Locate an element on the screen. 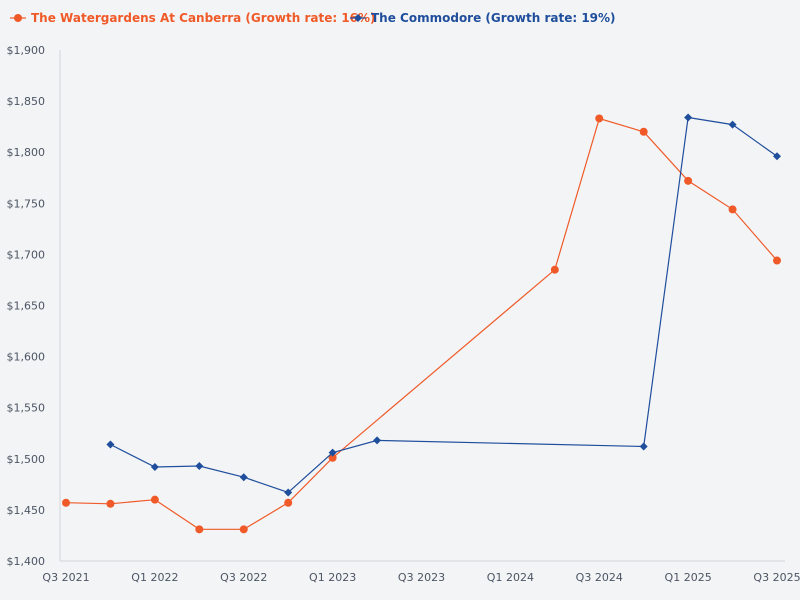  y-tick-label: $1,600 is located at coordinates (26, 357).